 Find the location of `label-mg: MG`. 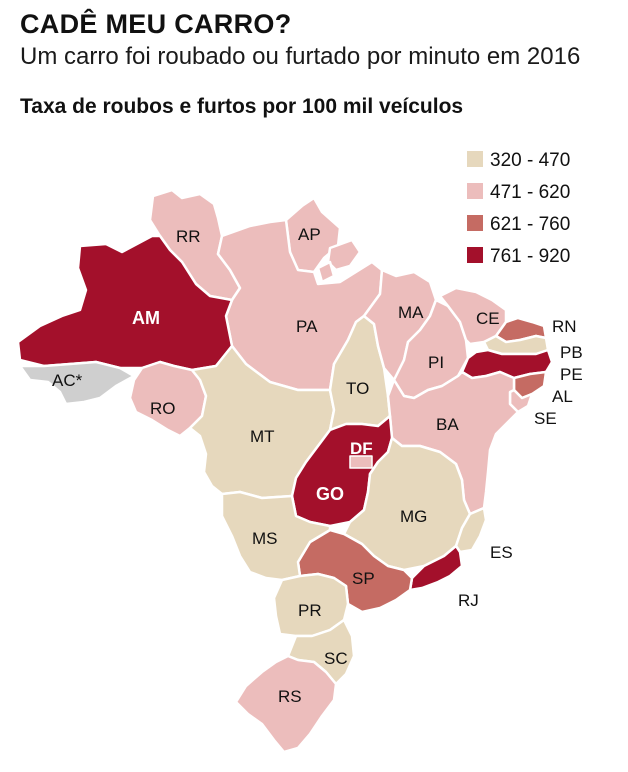

label-mg: MG is located at coordinates (413, 516).